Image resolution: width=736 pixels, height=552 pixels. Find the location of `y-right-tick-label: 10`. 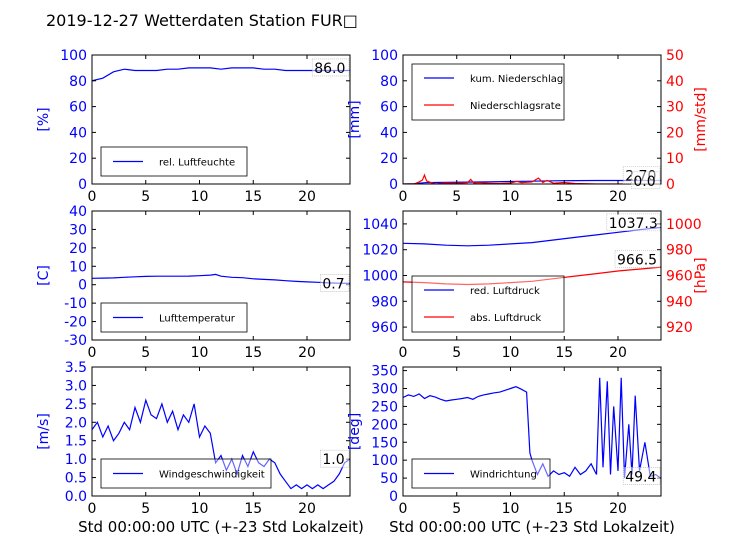

y-right-tick-label: 10 is located at coordinates (675, 159).